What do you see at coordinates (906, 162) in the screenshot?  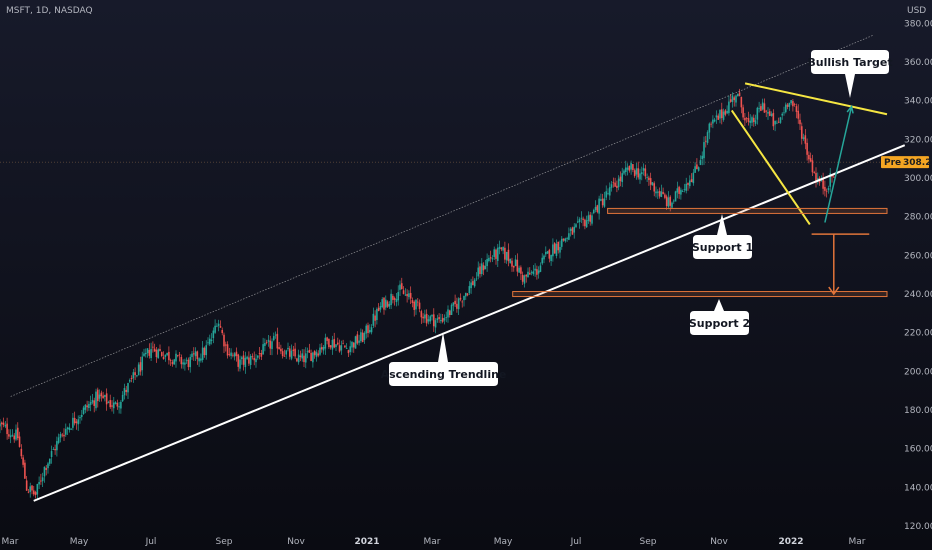 I see `price-tag: Pre 308.25` at bounding box center [906, 162].